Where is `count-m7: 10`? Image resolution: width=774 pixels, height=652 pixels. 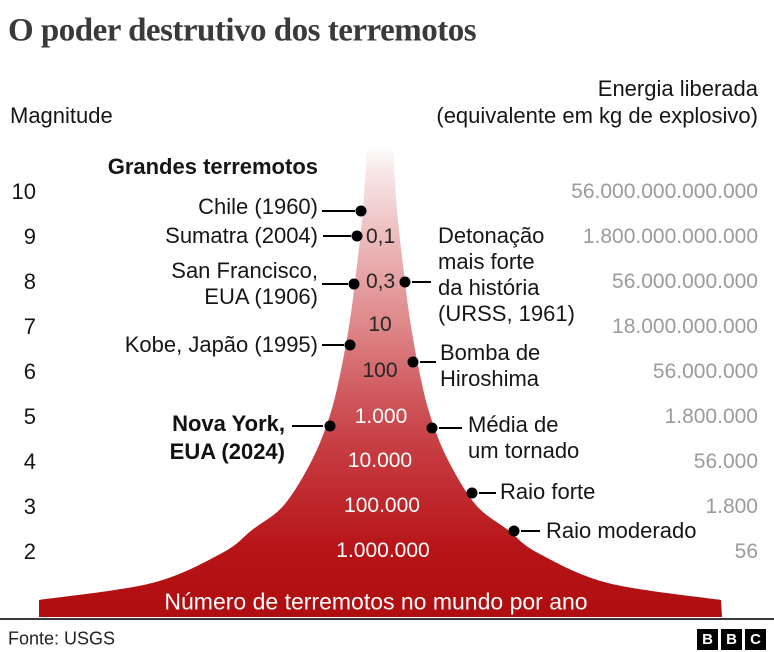 count-m7: 10 is located at coordinates (380, 324).